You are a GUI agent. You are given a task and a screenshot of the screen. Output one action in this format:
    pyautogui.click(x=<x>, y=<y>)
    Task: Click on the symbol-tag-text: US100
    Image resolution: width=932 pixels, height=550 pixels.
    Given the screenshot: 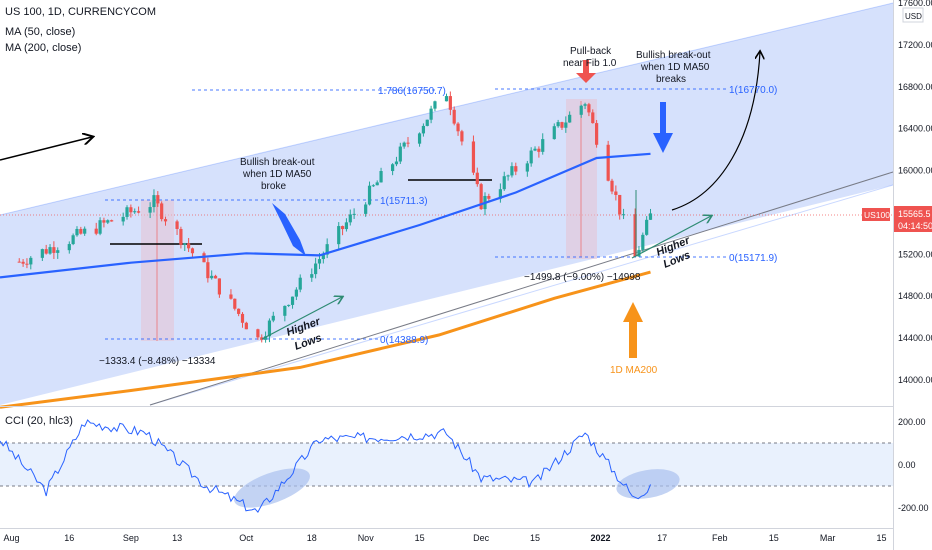 What is the action you would take?
    pyautogui.click(x=877, y=215)
    